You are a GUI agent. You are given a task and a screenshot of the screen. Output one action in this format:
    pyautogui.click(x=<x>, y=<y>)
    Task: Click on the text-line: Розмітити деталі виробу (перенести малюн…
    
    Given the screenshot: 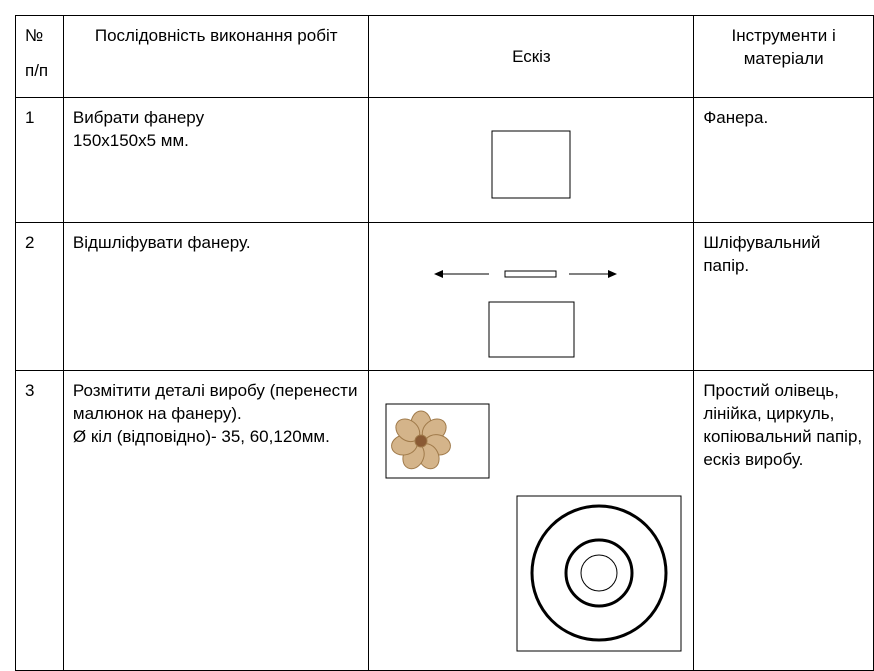 What is the action you would take?
    pyautogui.click(x=215, y=402)
    